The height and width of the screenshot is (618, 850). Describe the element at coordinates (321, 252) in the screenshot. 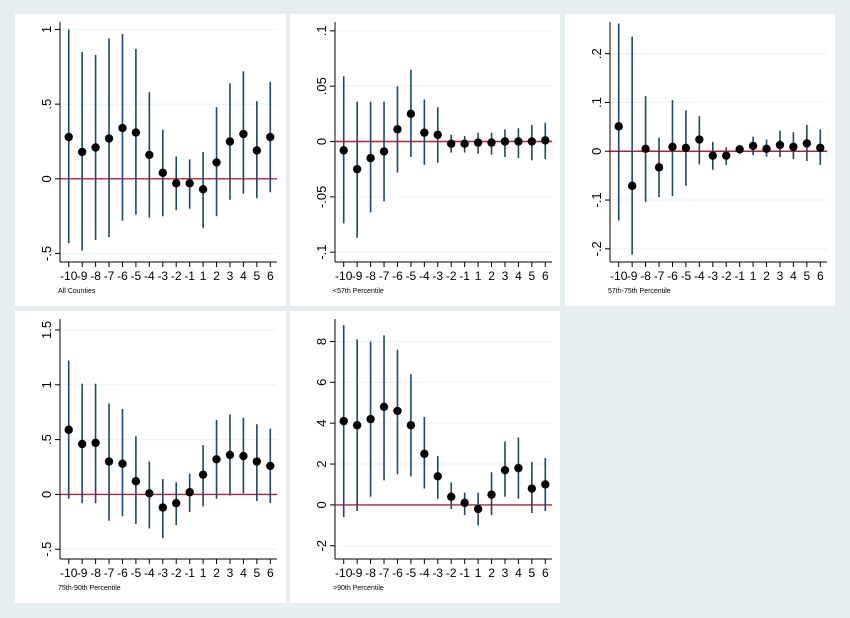

I see `y-tick-label: -.1` at that location.